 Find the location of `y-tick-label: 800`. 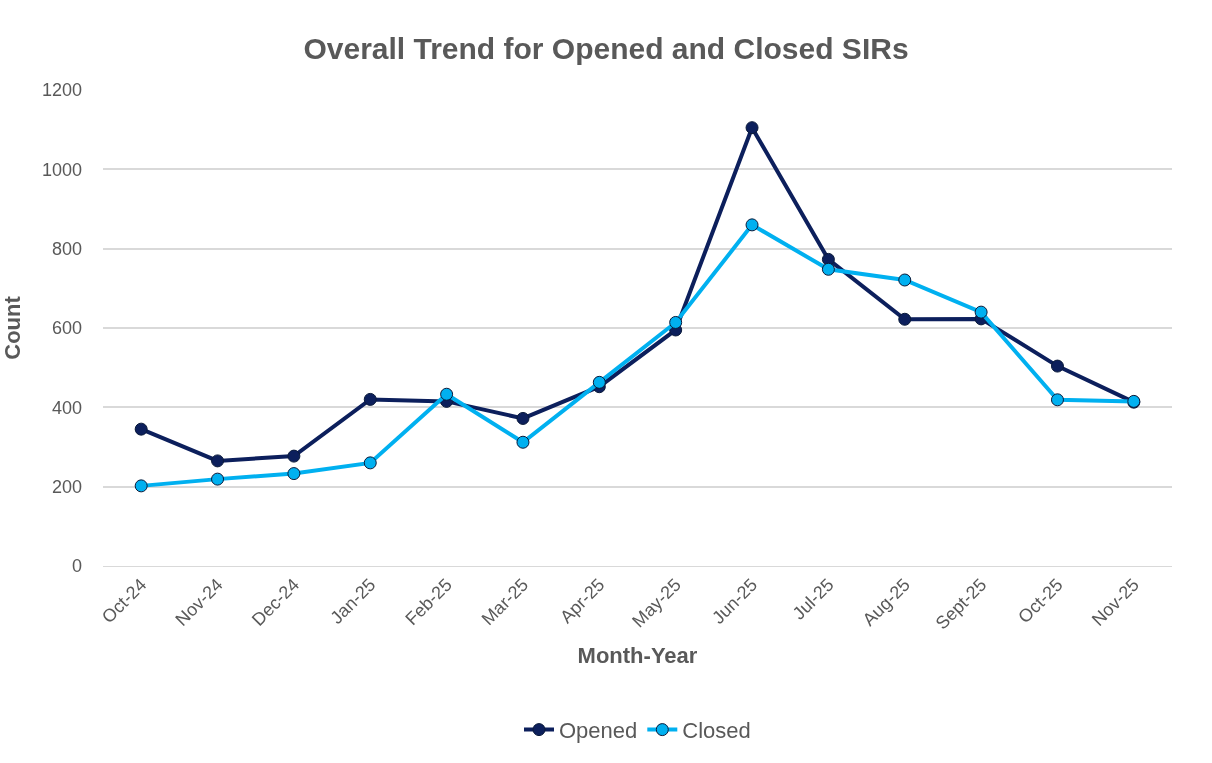

y-tick-label: 800 is located at coordinates (66, 248).